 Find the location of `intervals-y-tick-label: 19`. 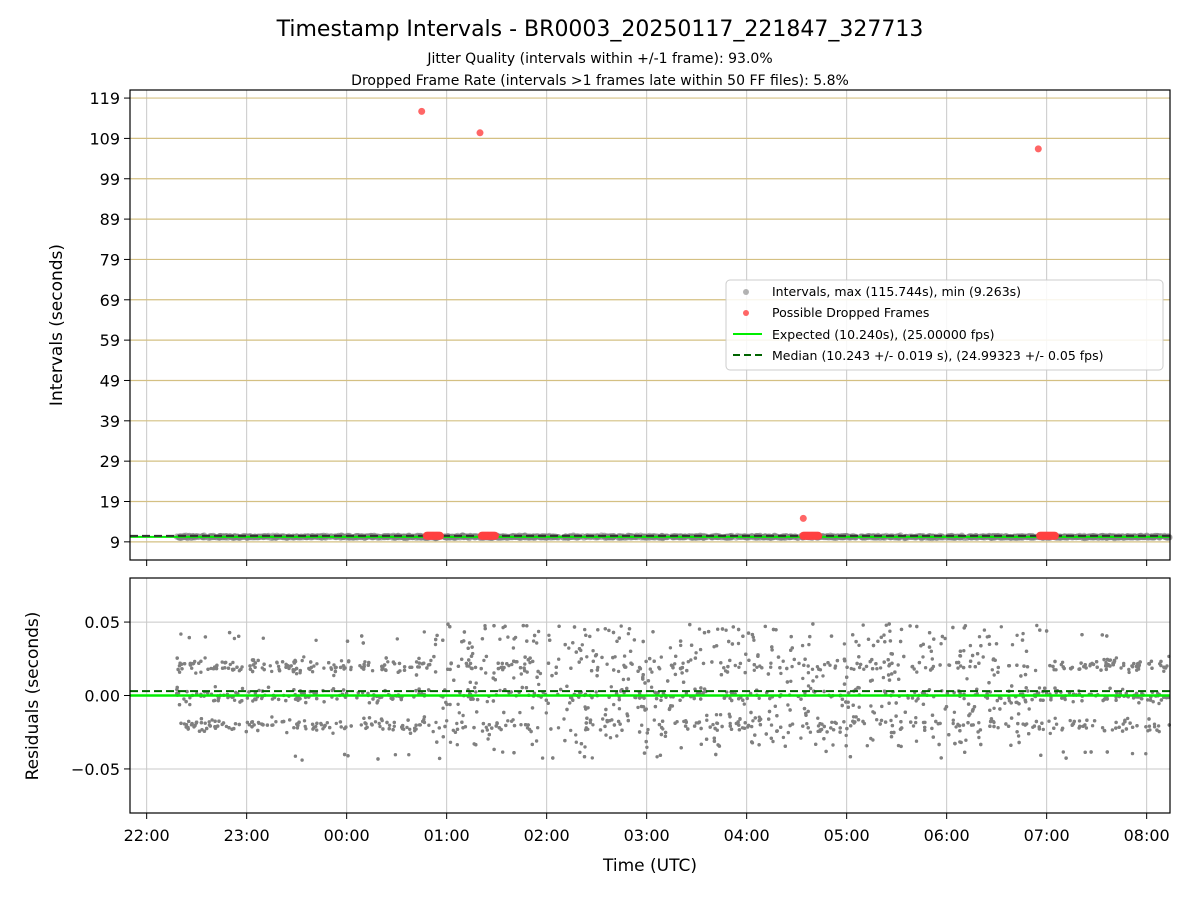

intervals-y-tick-label: 19 is located at coordinates (110, 502).